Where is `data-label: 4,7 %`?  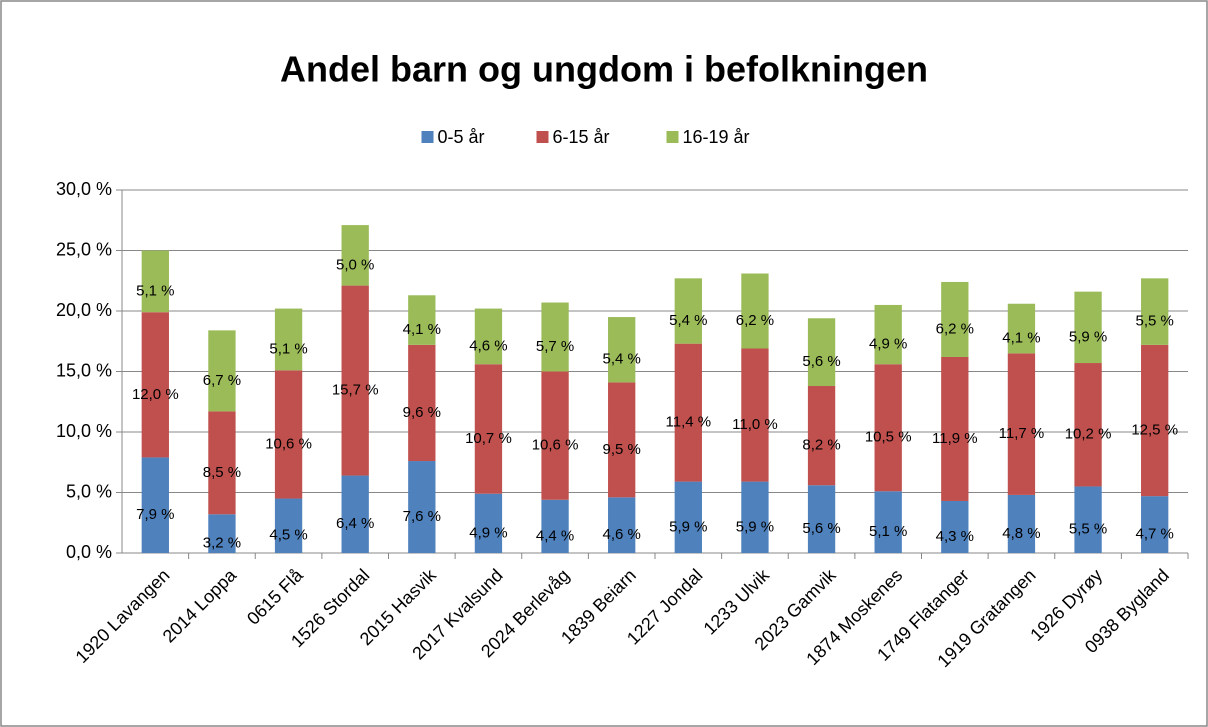 data-label: 4,7 % is located at coordinates (1155, 534).